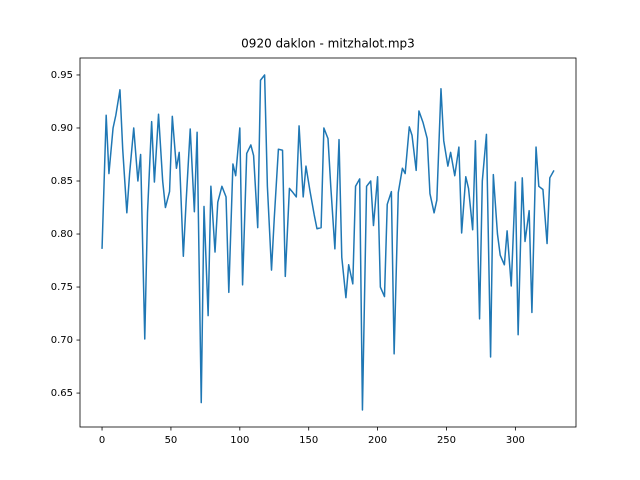 The height and width of the screenshot is (480, 640). What do you see at coordinates (328, 44) in the screenshot?
I see `chart-title: 0920 daklon - mitzhalot.mp3` at bounding box center [328, 44].